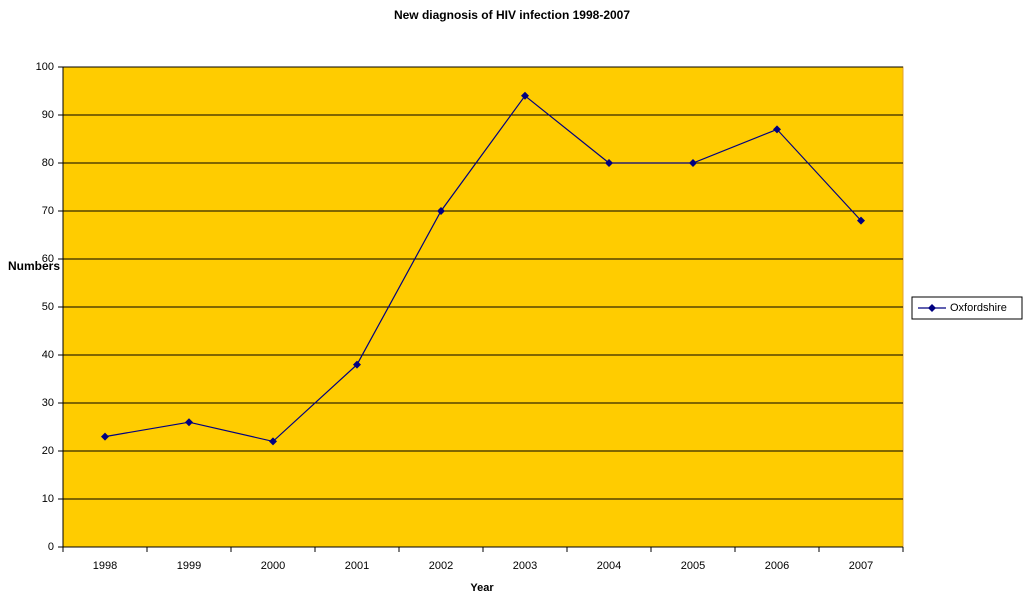 This screenshot has height=594, width=1025. I want to click on legend-label: Oxfordshire, so click(978, 308).